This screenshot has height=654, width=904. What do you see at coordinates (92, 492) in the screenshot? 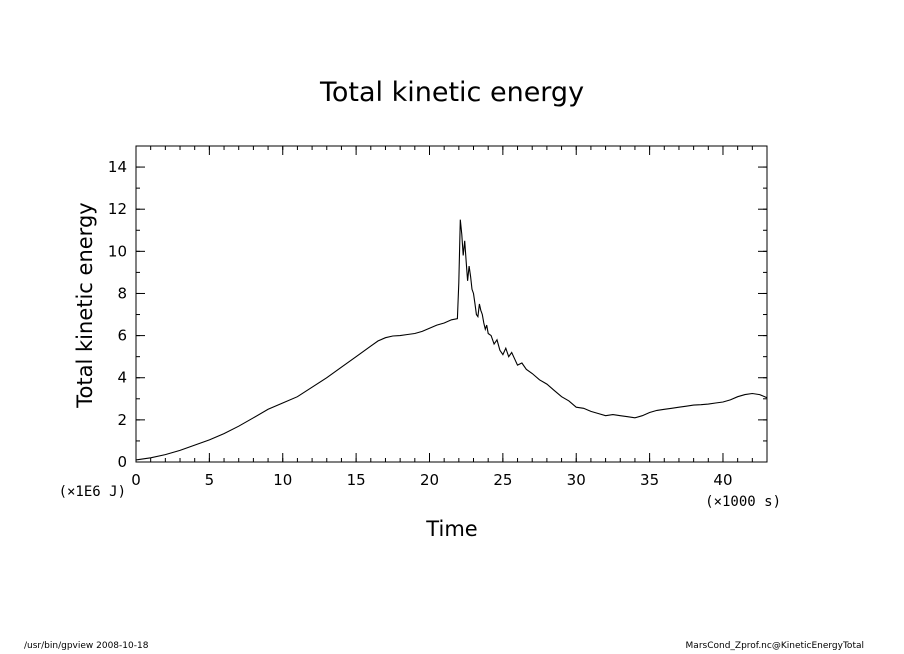
I see `y-unit-label: (×1E6 J)` at bounding box center [92, 492].